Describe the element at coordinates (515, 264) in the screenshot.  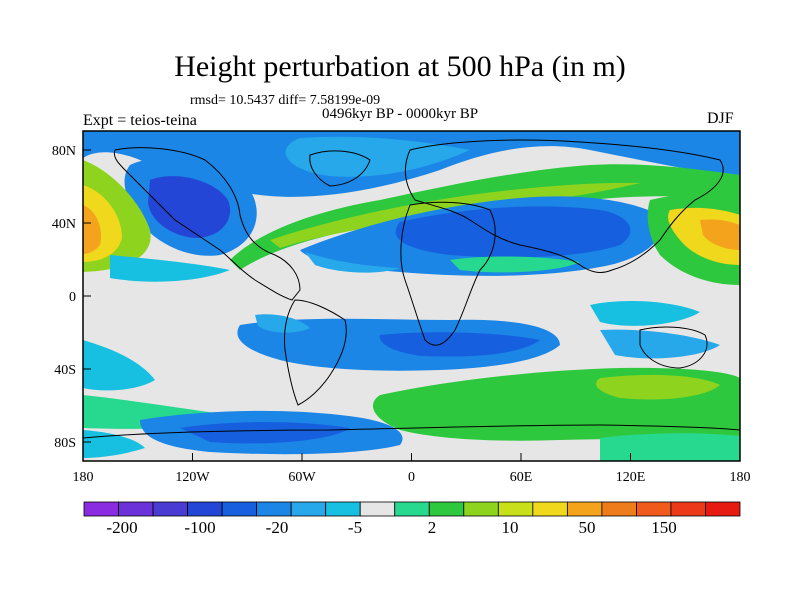
I see `africa-north-green` at that location.